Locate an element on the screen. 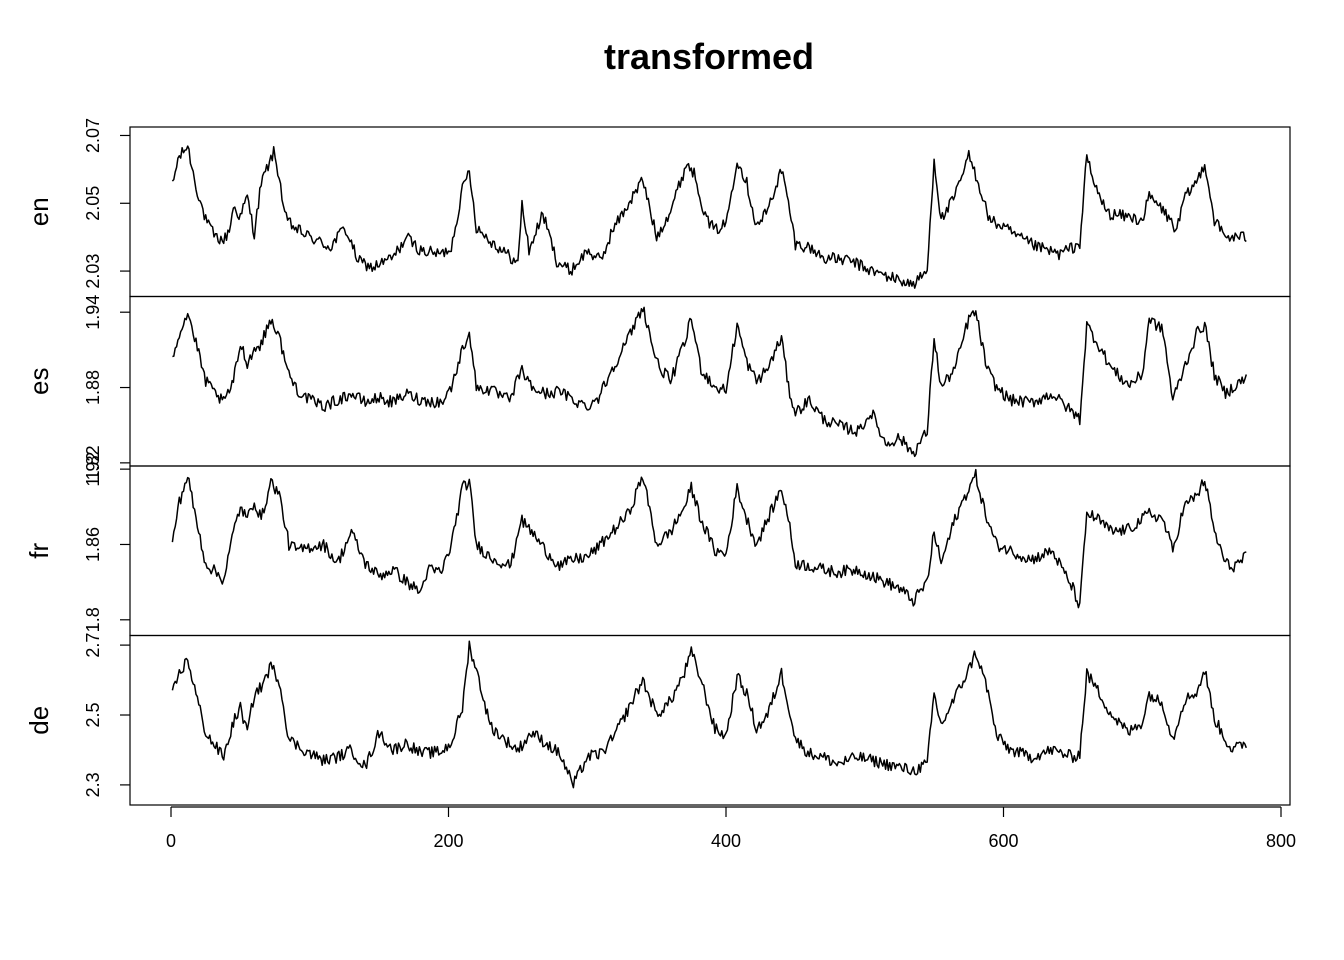 The width and height of the screenshot is (1344, 960). y-tick-label: 1.86 is located at coordinates (93, 544).